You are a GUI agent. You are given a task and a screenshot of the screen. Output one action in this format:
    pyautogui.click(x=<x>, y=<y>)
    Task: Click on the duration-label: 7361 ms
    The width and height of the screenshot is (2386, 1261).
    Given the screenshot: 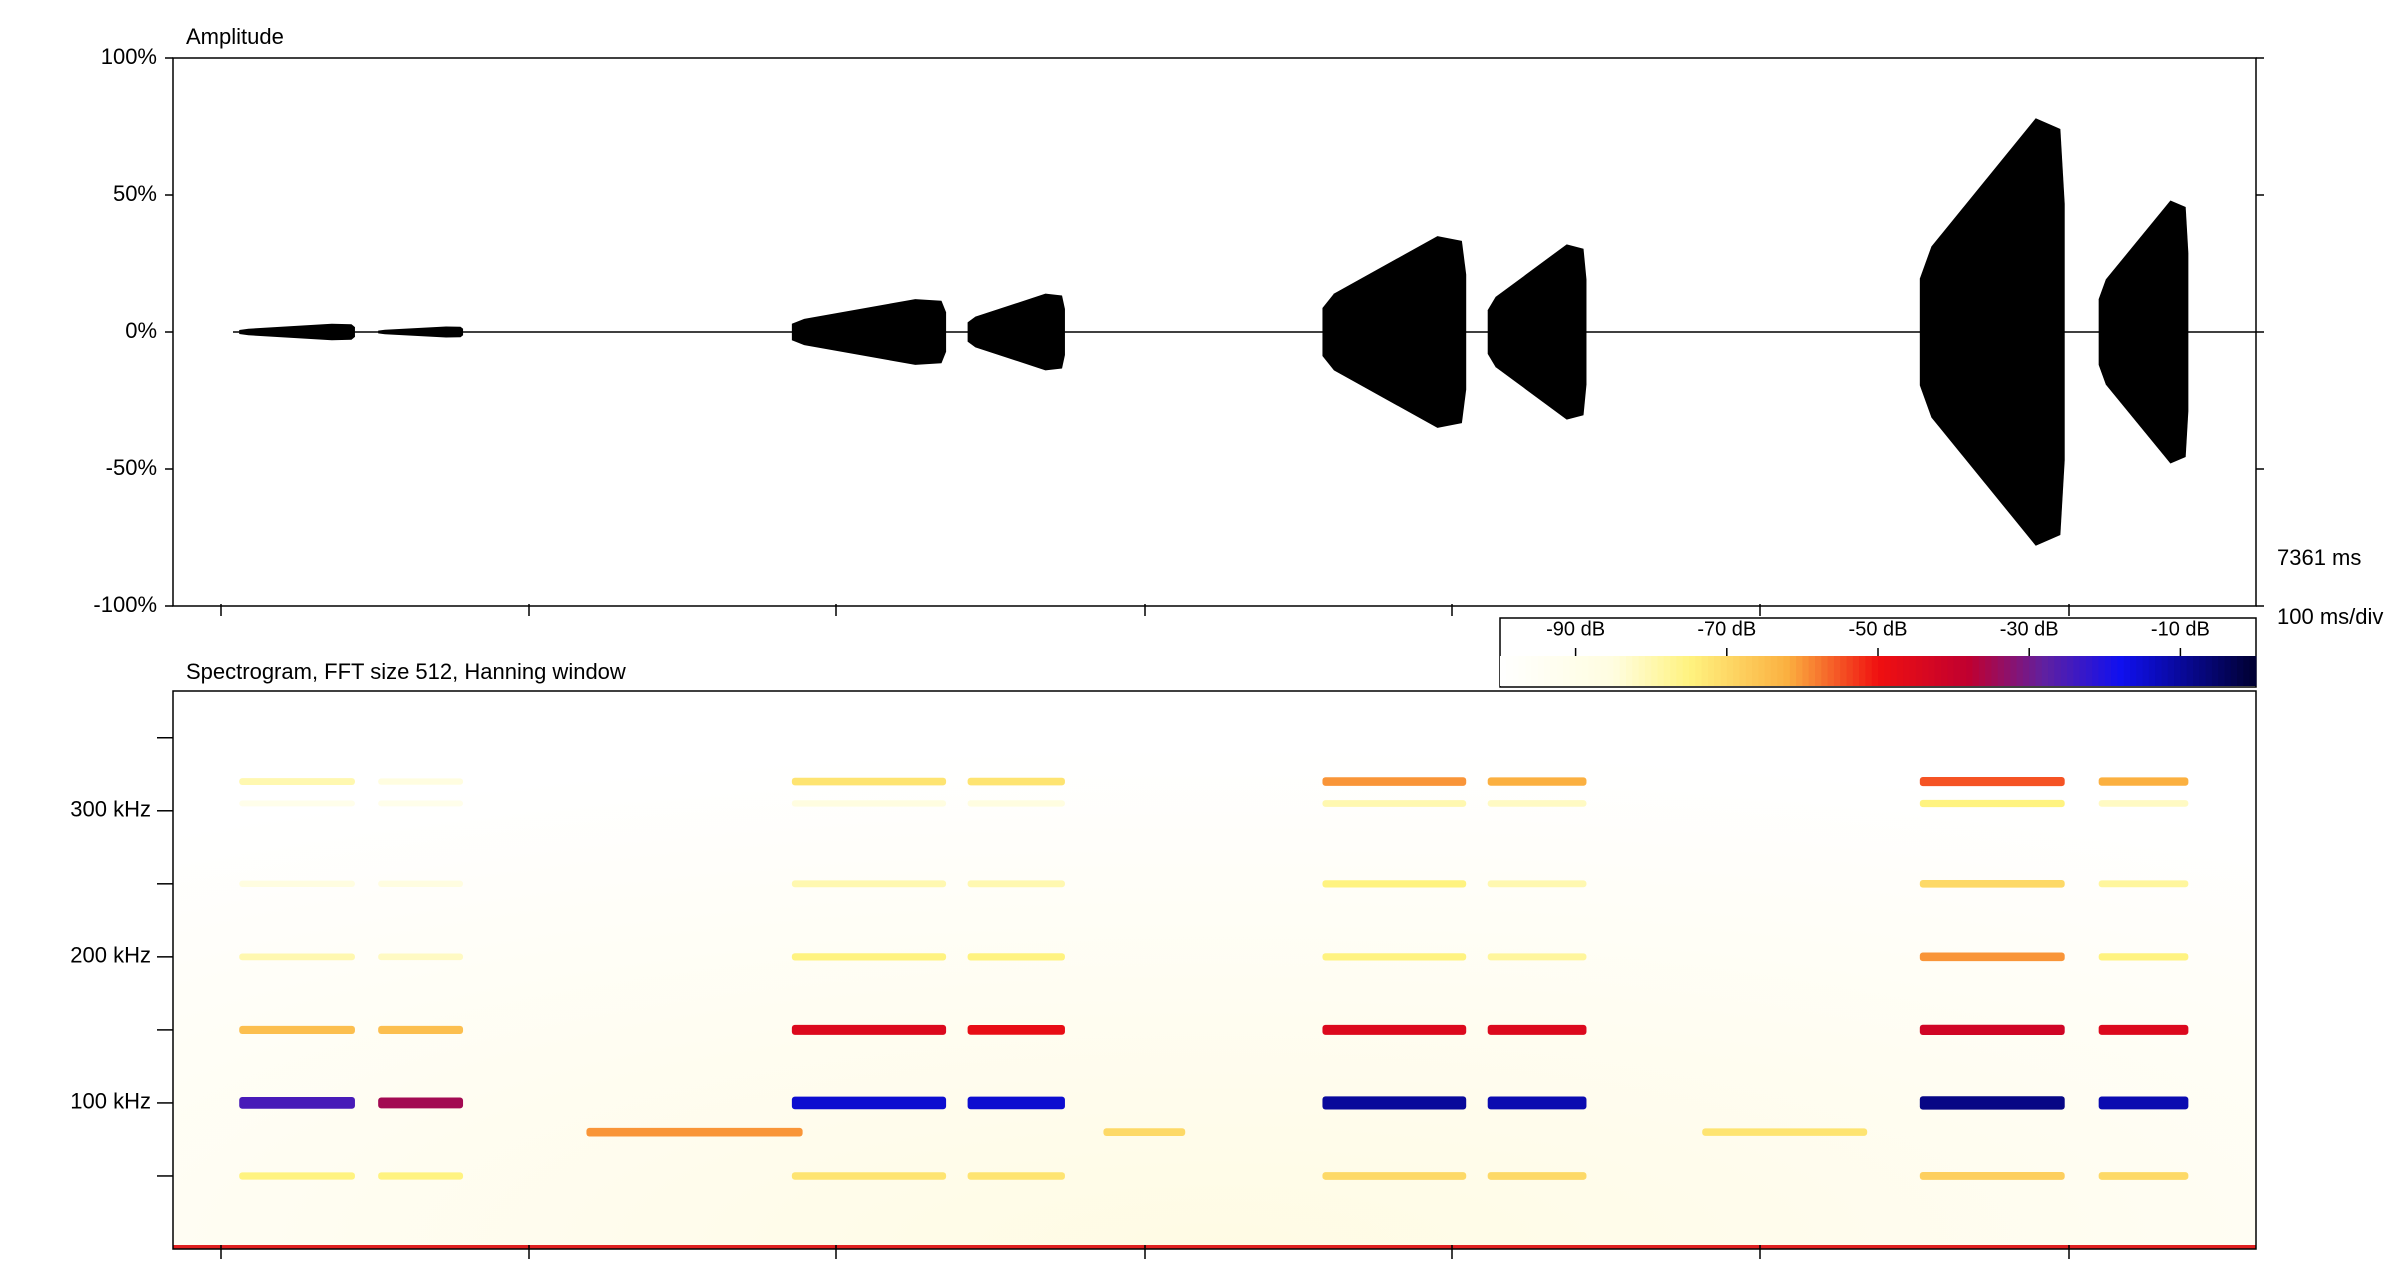 What is the action you would take?
    pyautogui.click(x=2319, y=557)
    